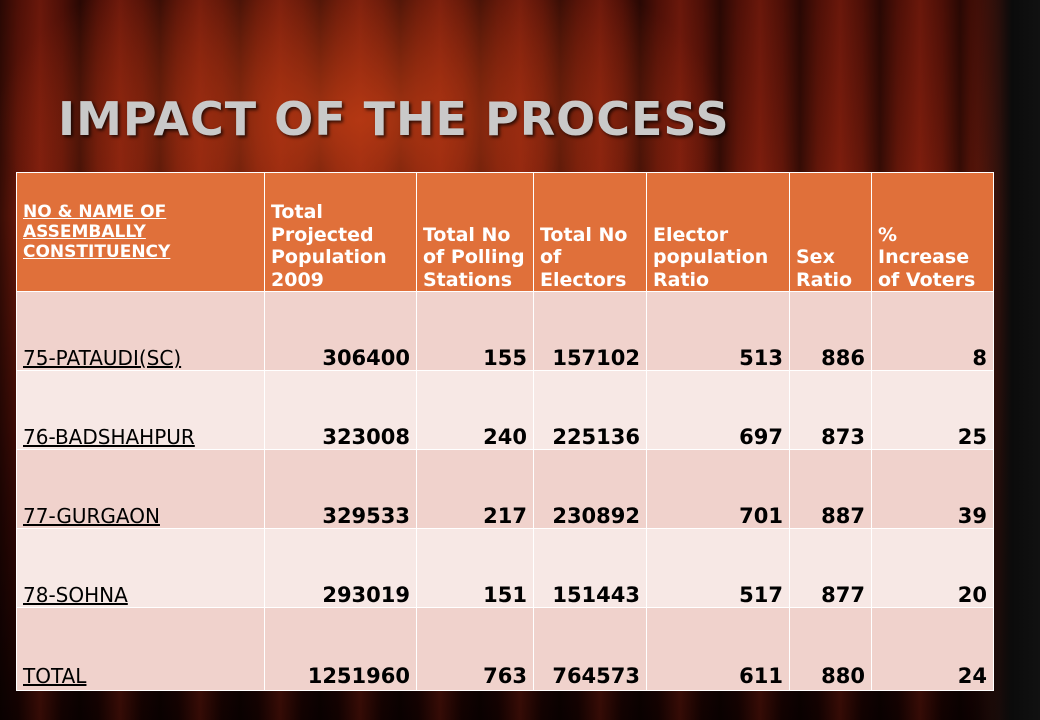 This screenshot has height=720, width=1040. I want to click on increase-cell: 25, so click(932, 410).